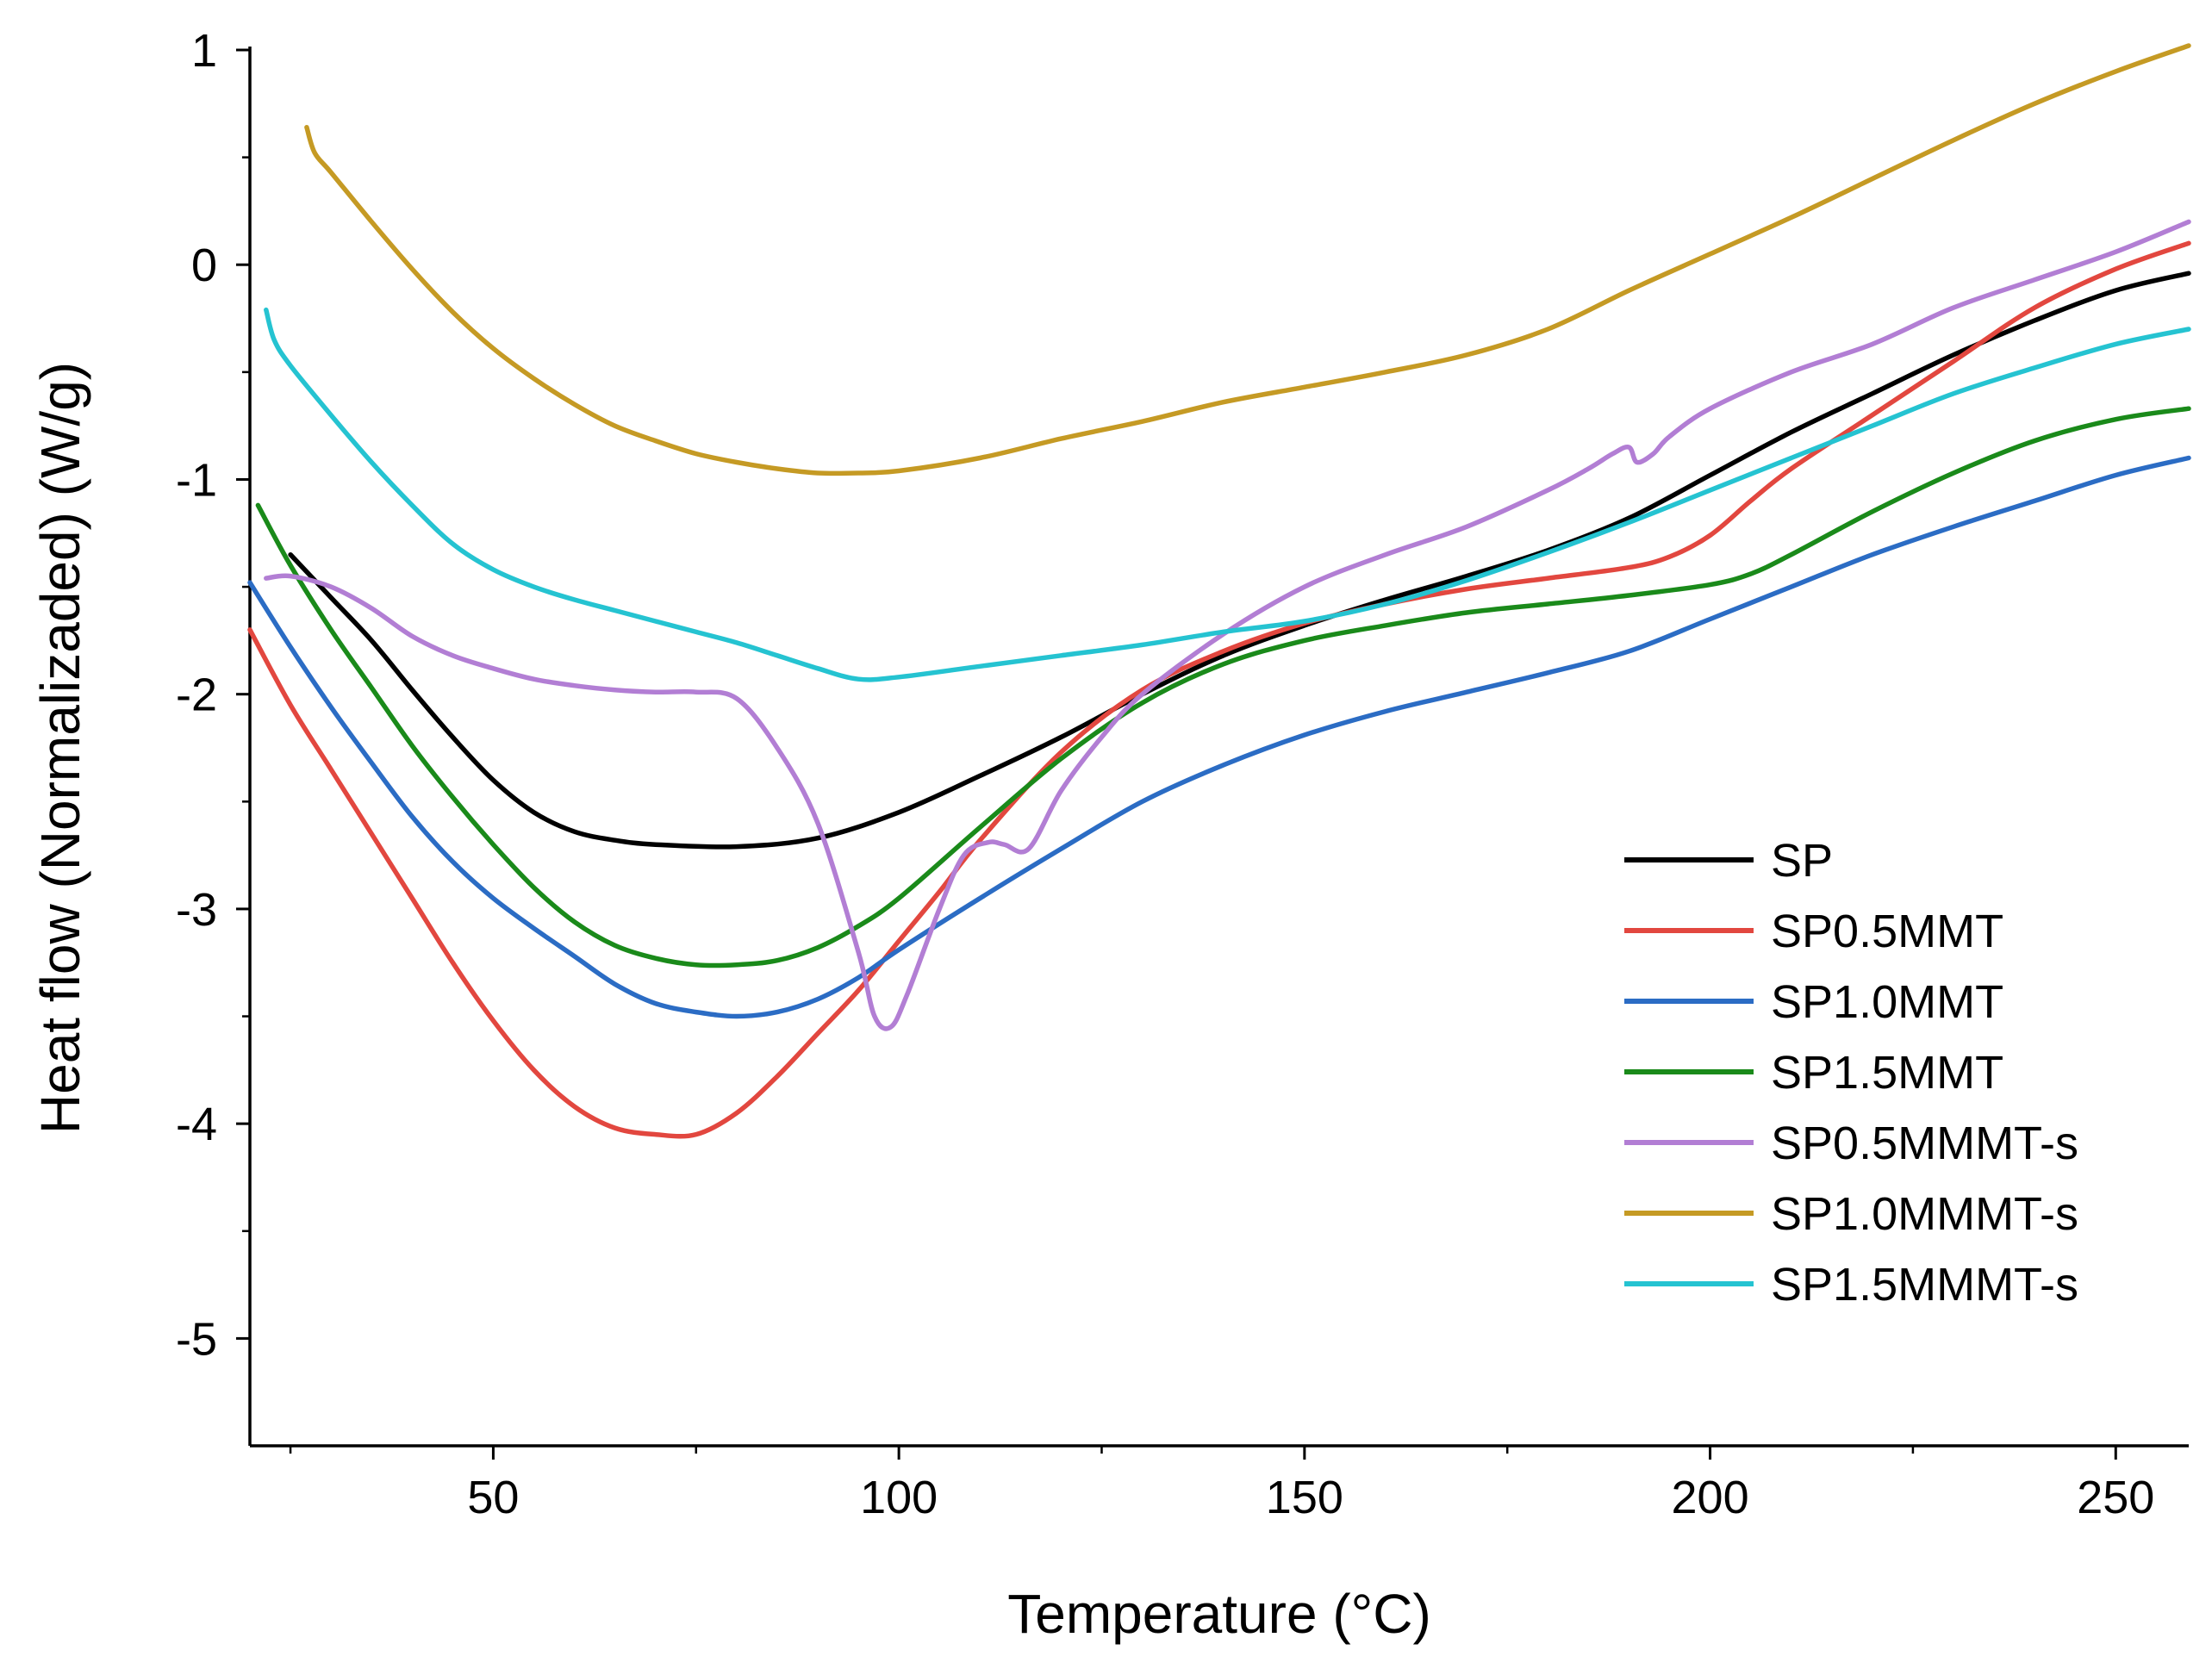 The height and width of the screenshot is (1675, 2212). Describe the element at coordinates (1304, 1497) in the screenshot. I see `x-tick-label: 150` at that location.